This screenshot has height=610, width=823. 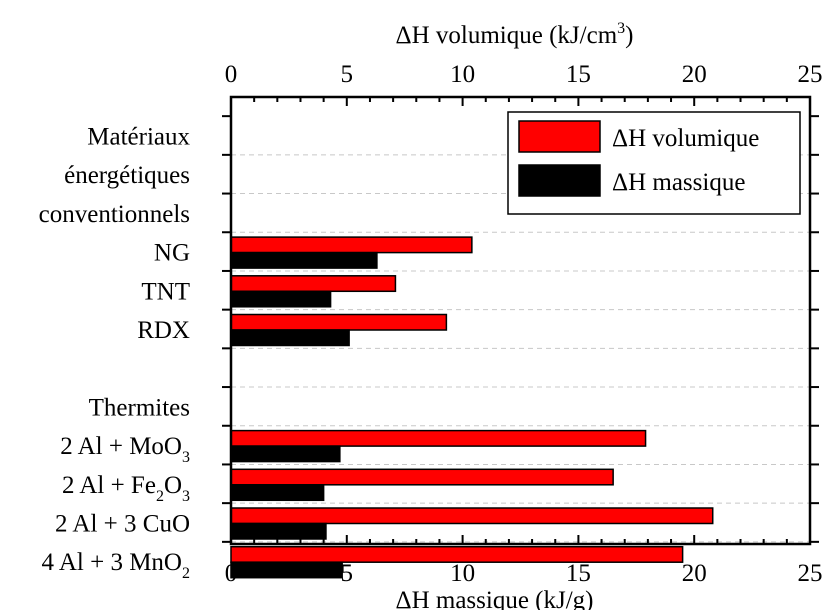 What do you see at coordinates (109, 485) in the screenshot?
I see `category-label-part: 2 Al + Fe` at bounding box center [109, 485].